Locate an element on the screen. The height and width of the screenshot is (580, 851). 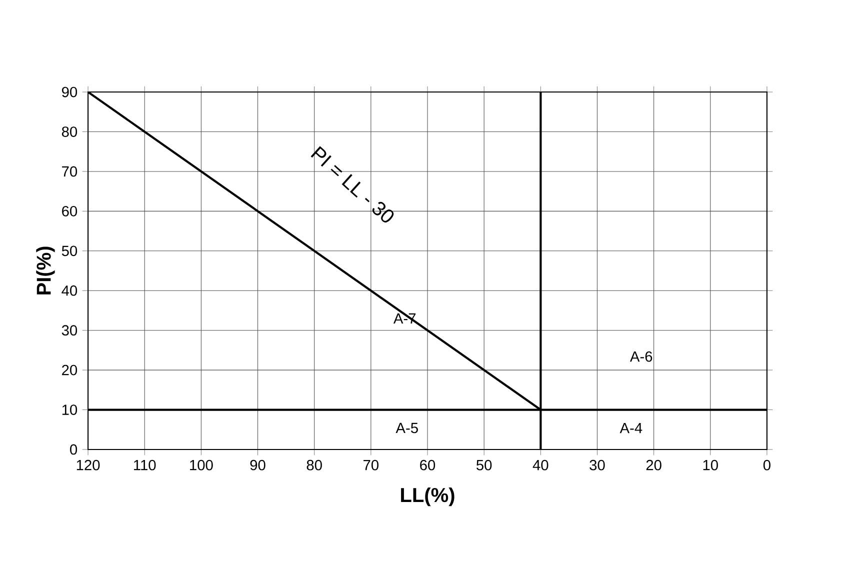
annotation: A-6 is located at coordinates (641, 356).